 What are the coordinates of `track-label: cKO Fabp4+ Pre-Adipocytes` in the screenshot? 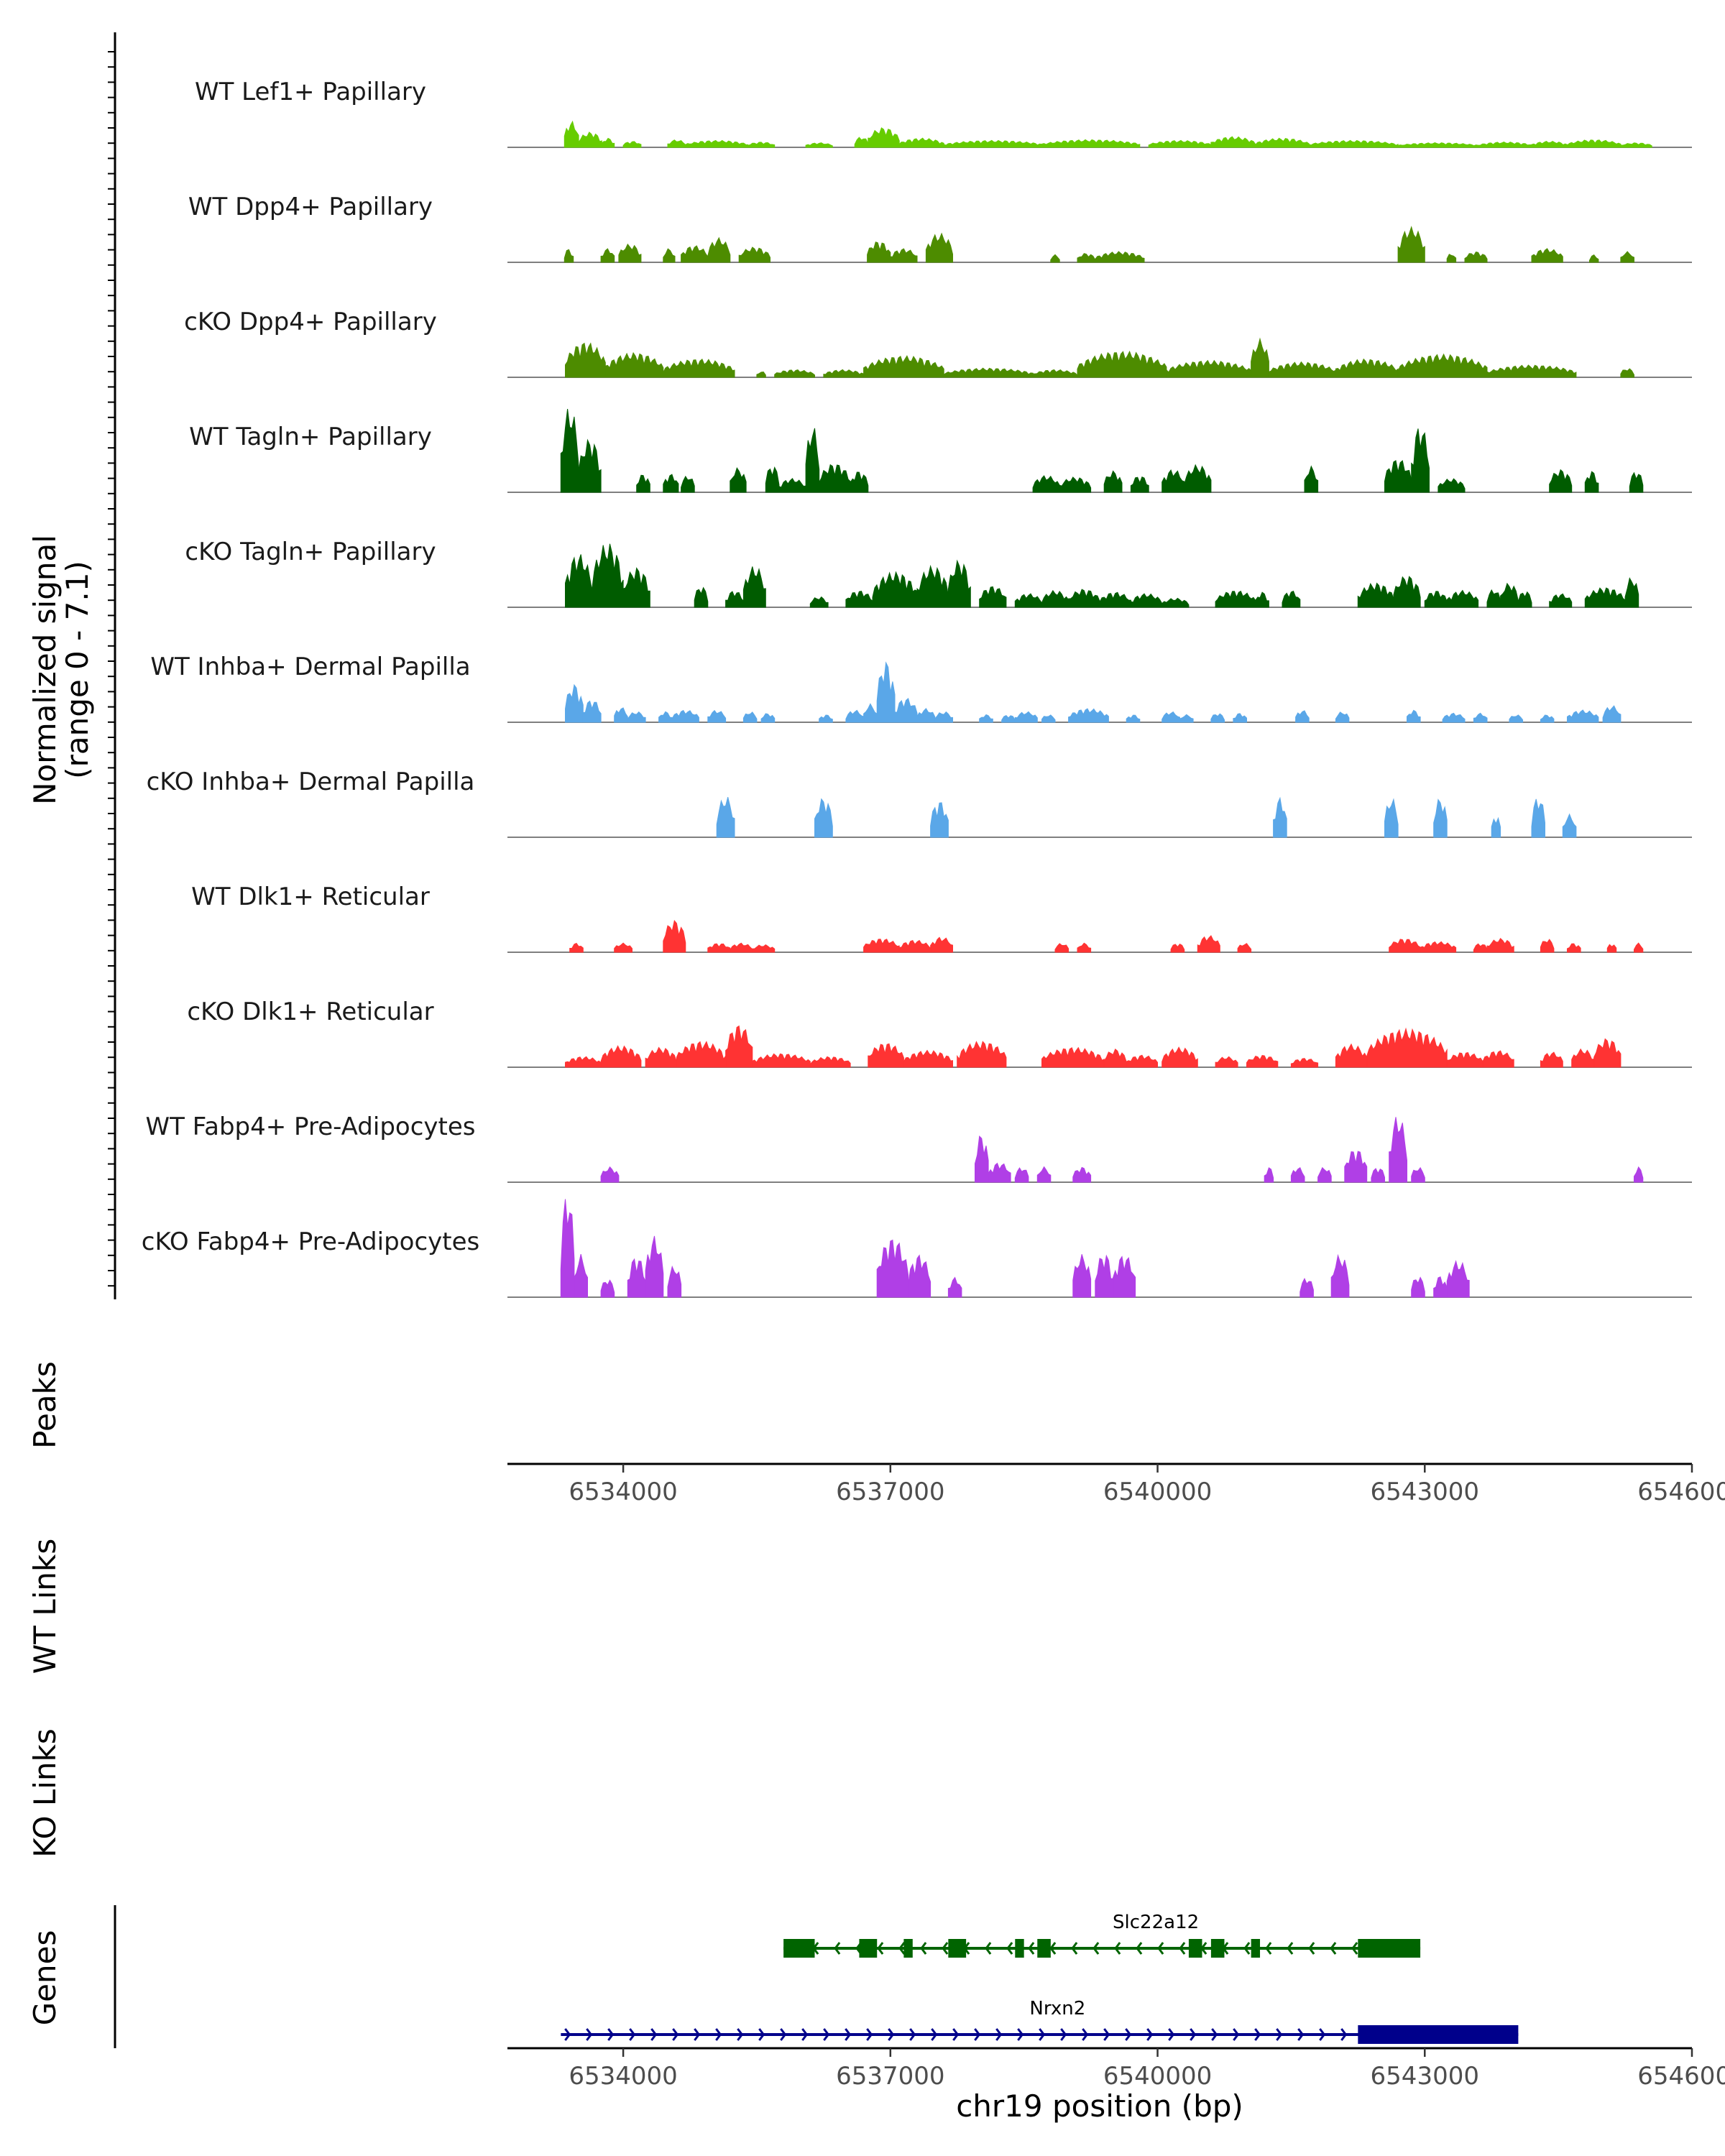 It's located at (311, 1241).